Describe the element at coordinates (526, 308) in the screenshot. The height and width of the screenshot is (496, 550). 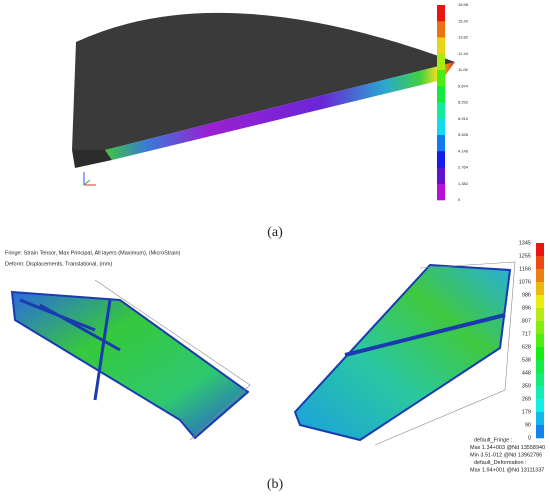
I see `colorbar-label: 896` at that location.